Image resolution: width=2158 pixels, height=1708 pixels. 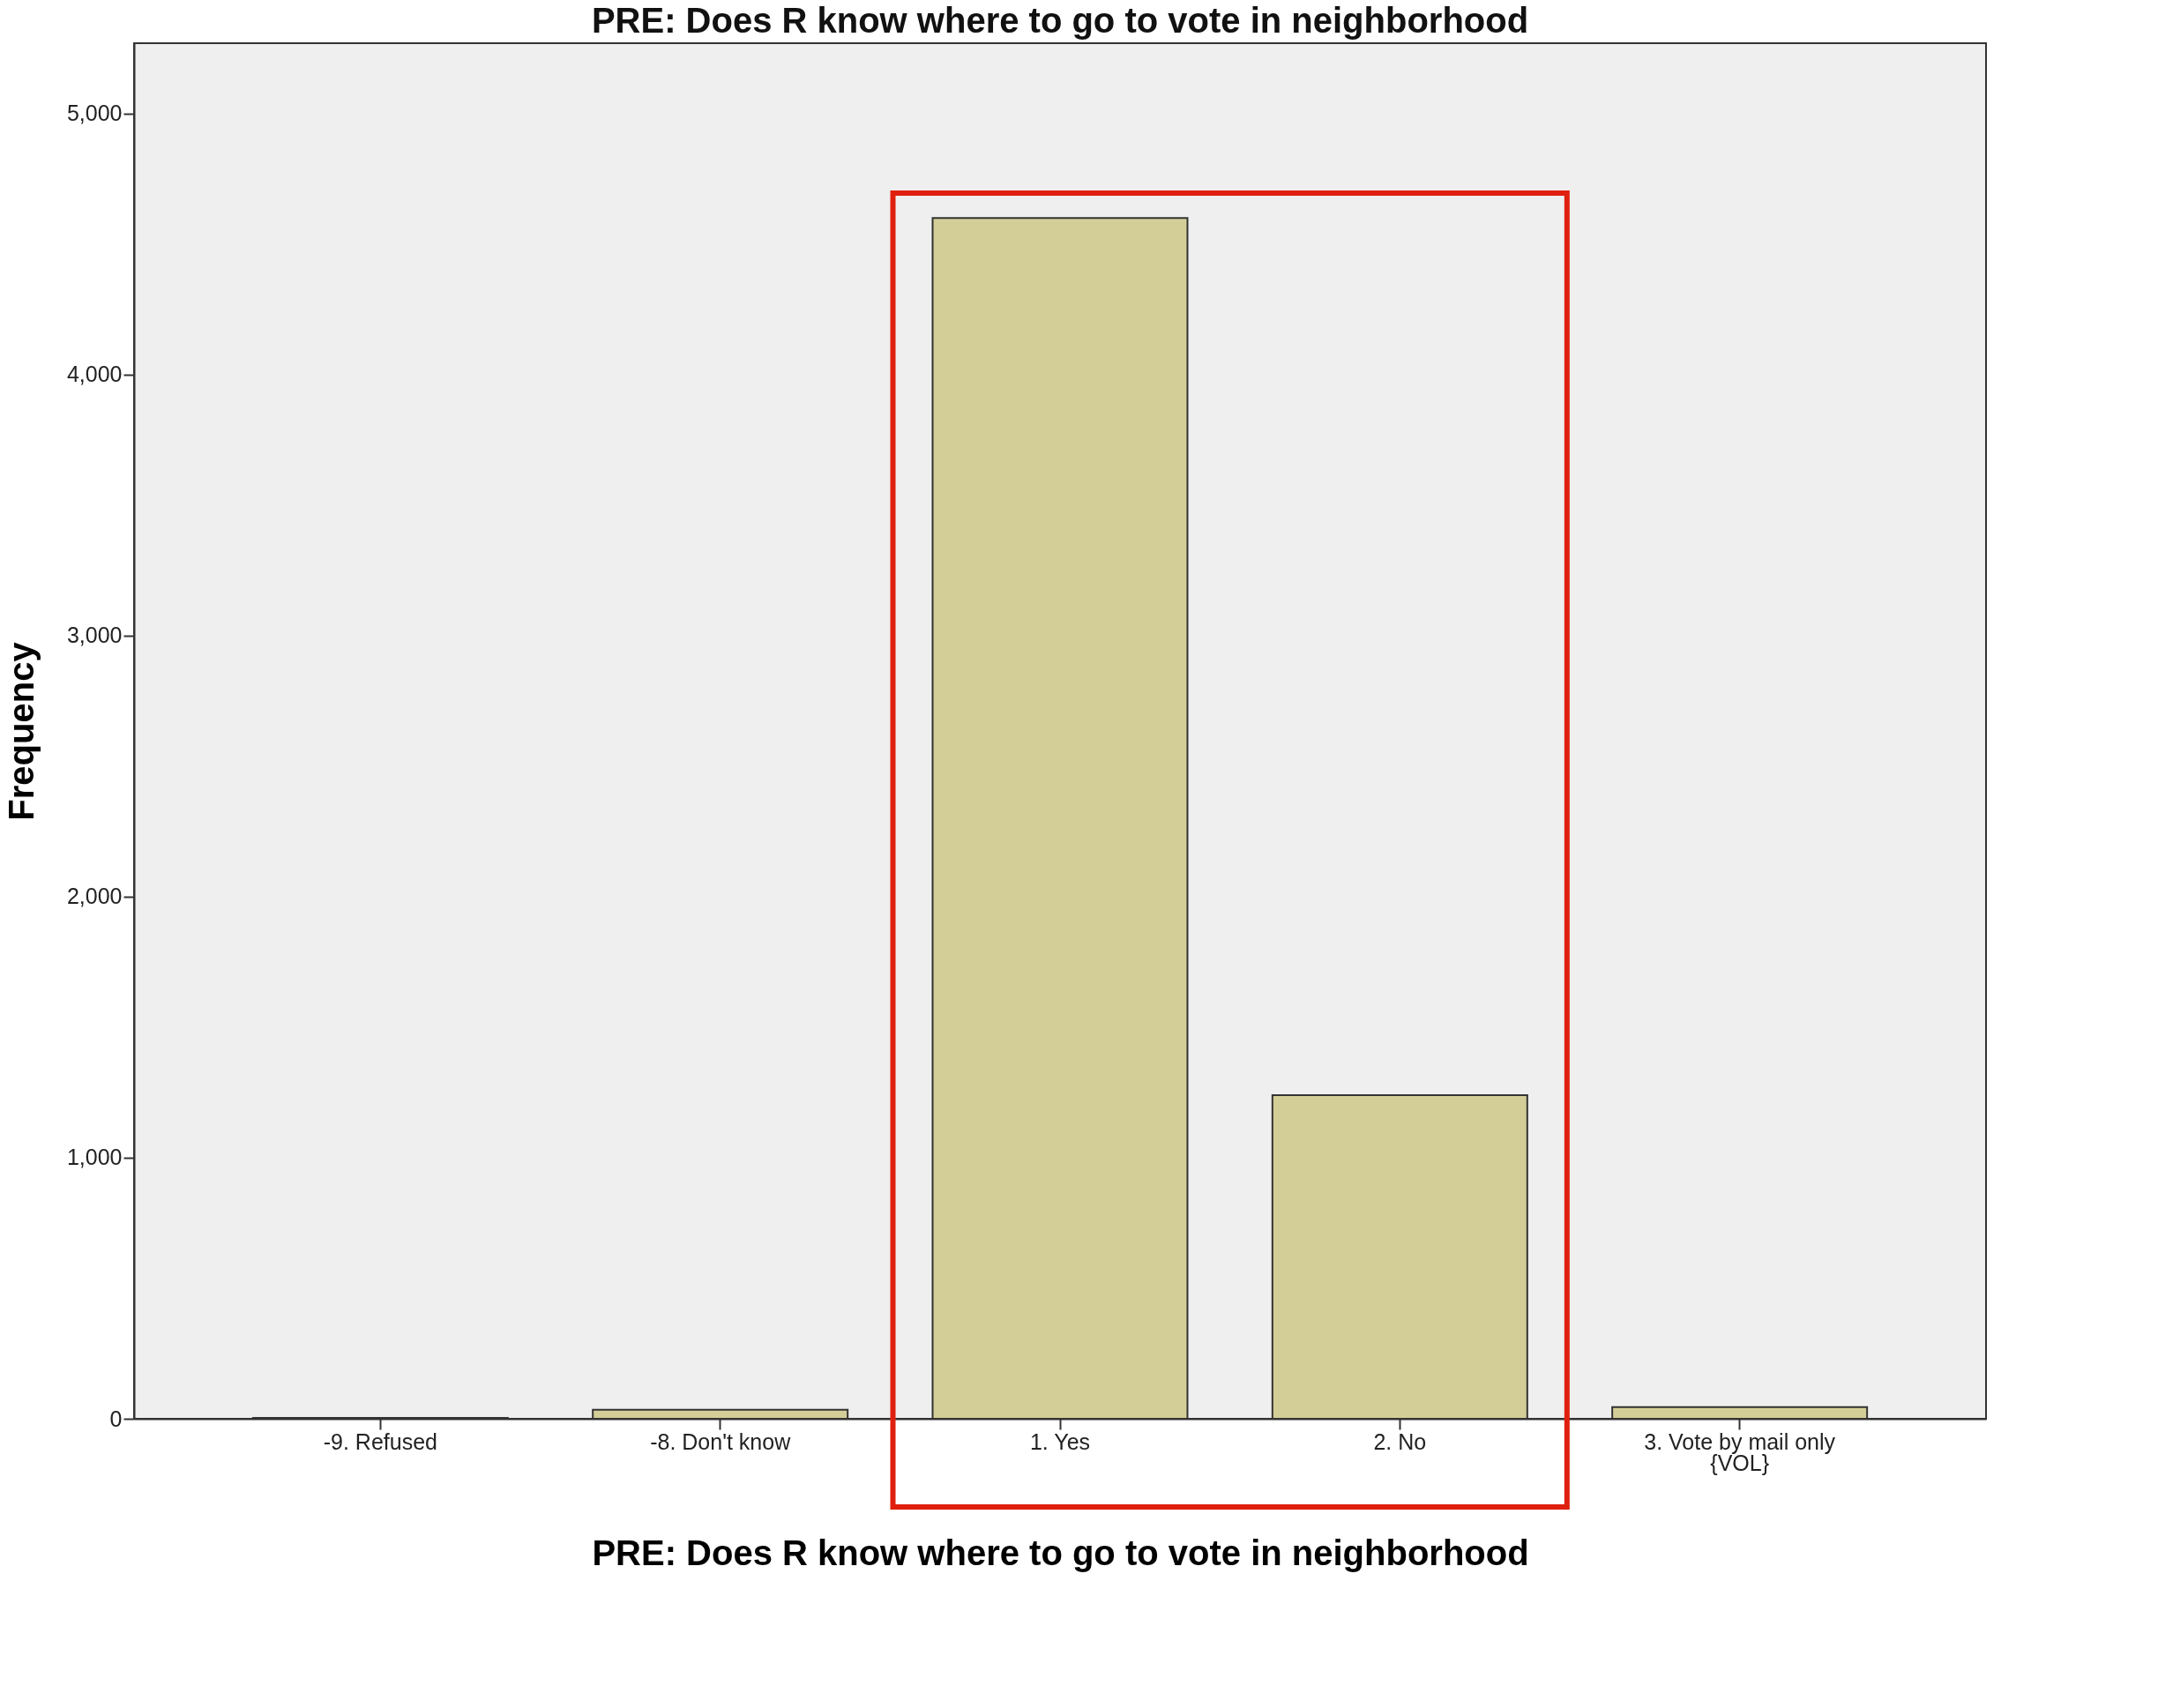 I want to click on x-tick-label: -8. Don't know, so click(x=721, y=1441).